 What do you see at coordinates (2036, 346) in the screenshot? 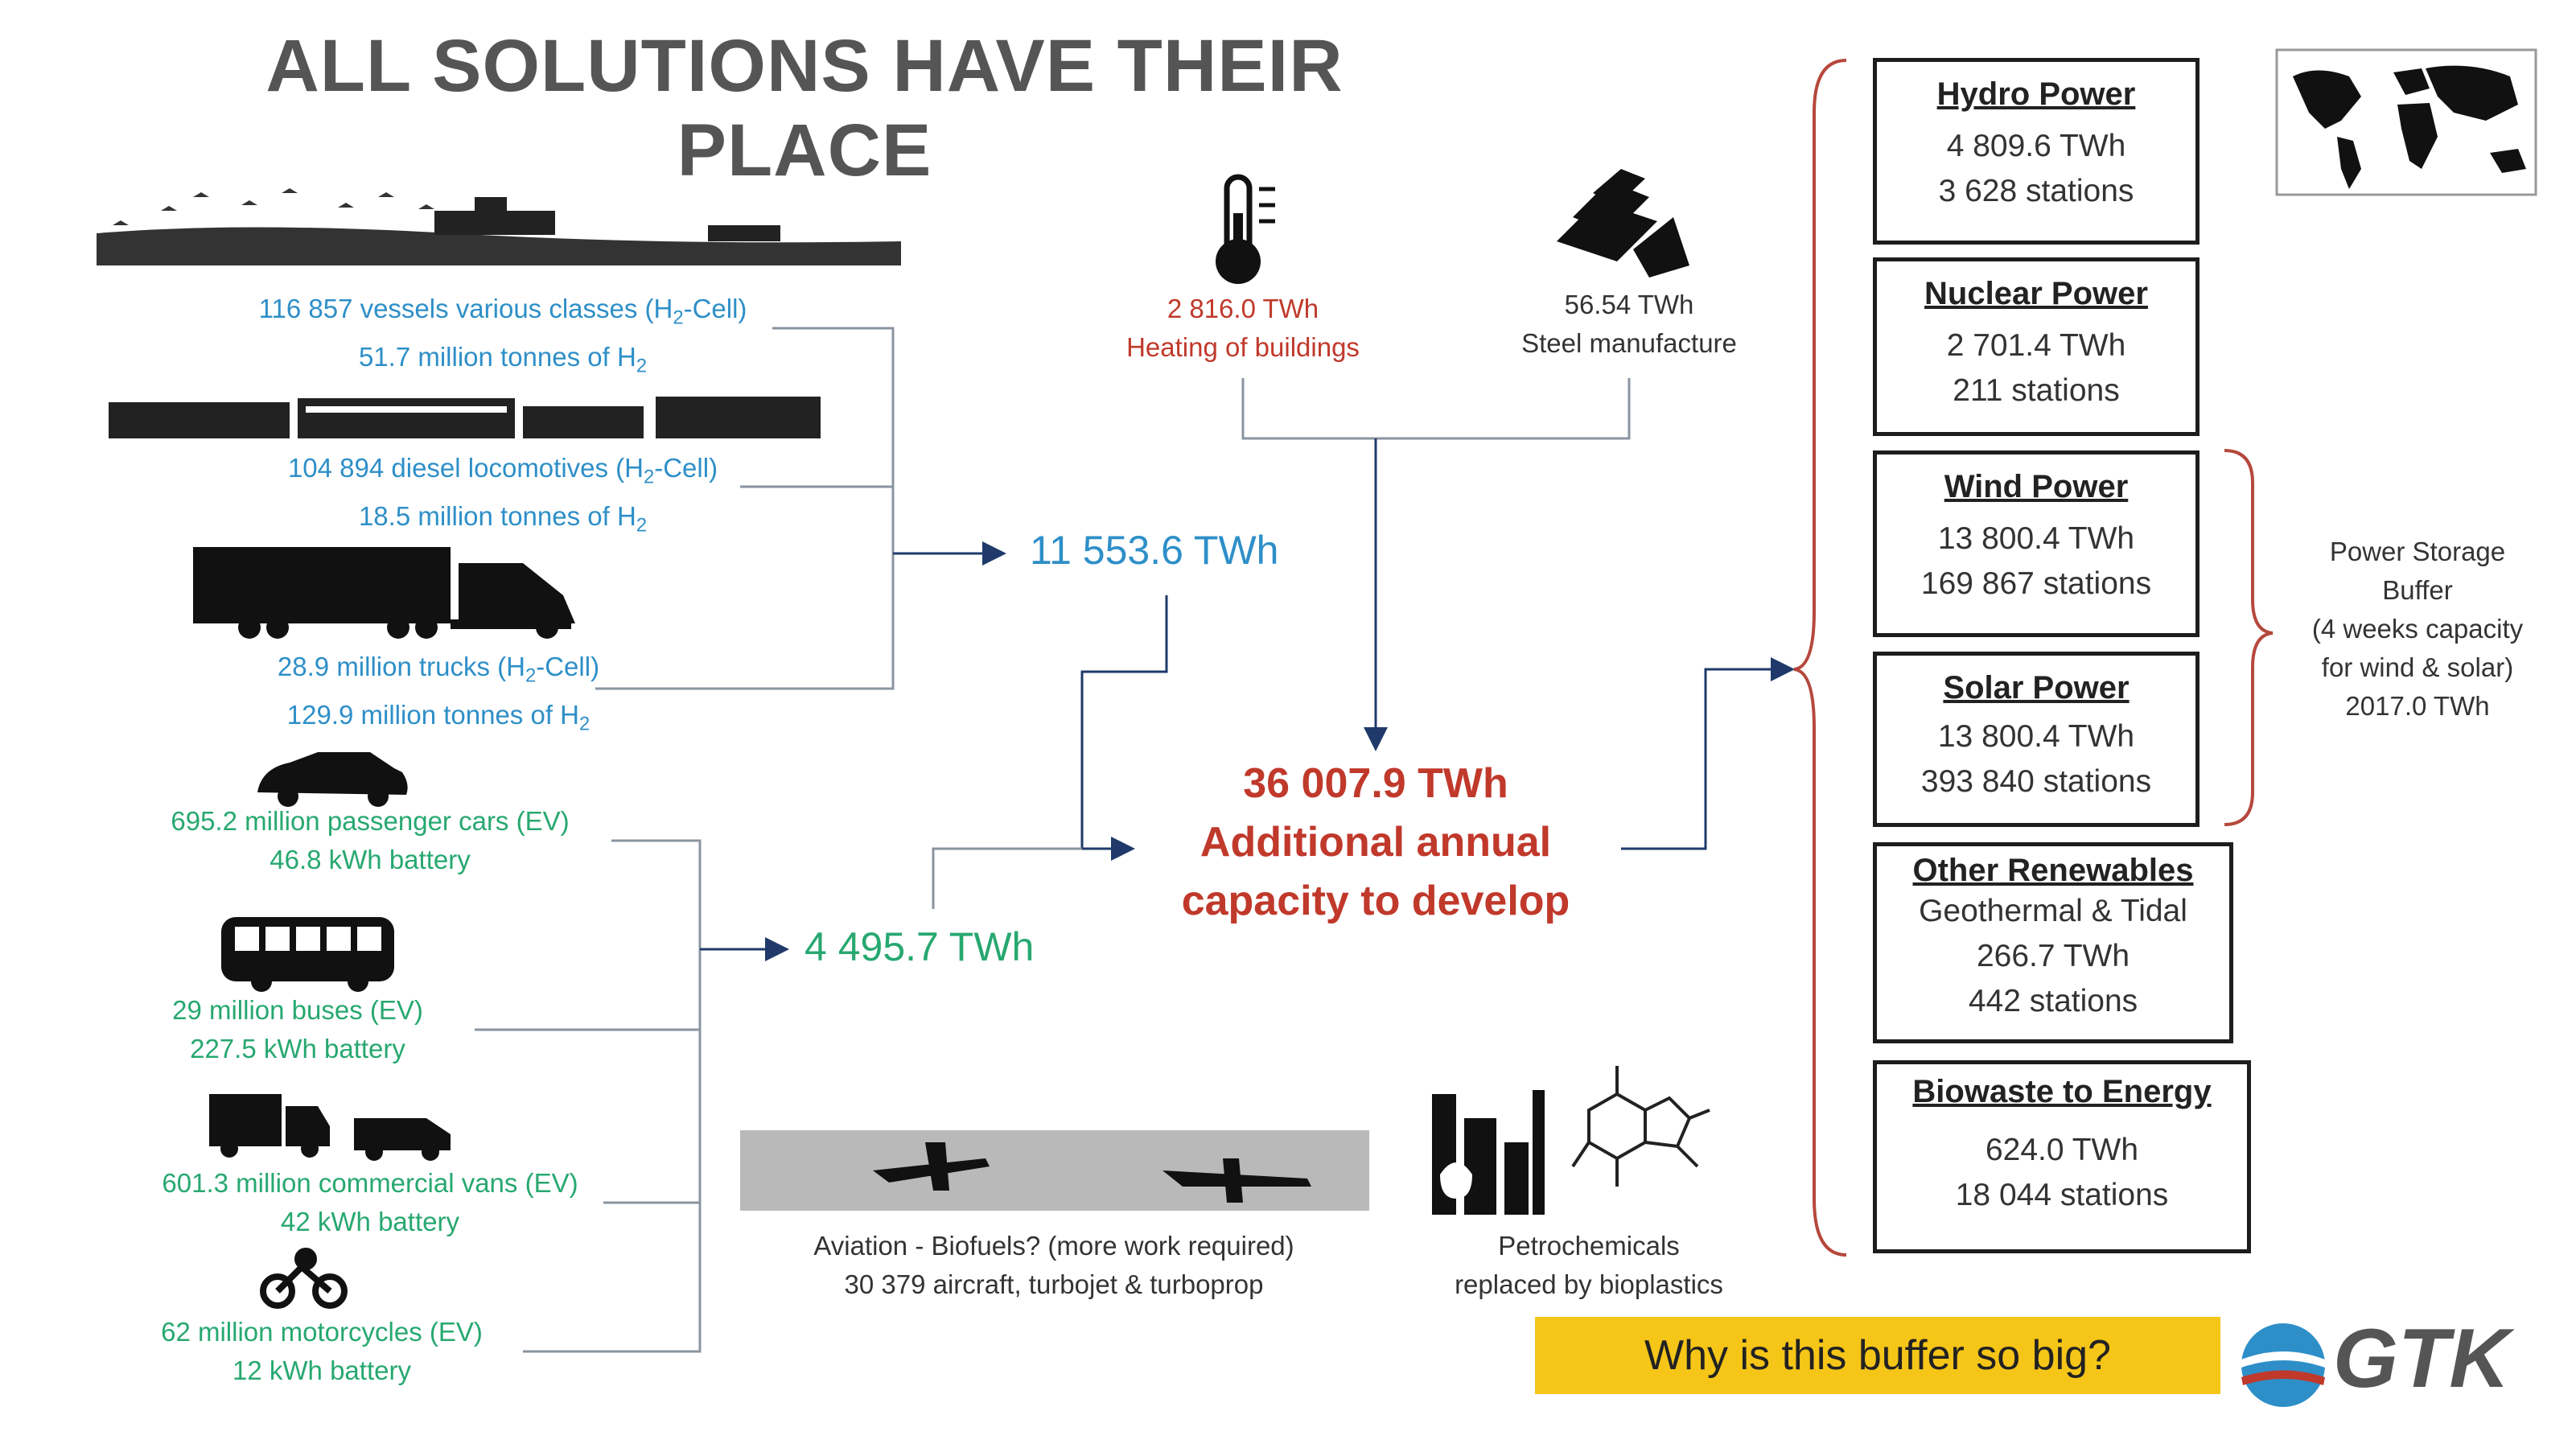
I see `source-nuclear: Nuclear Power 2 701.4 TWh 211 stations` at bounding box center [2036, 346].